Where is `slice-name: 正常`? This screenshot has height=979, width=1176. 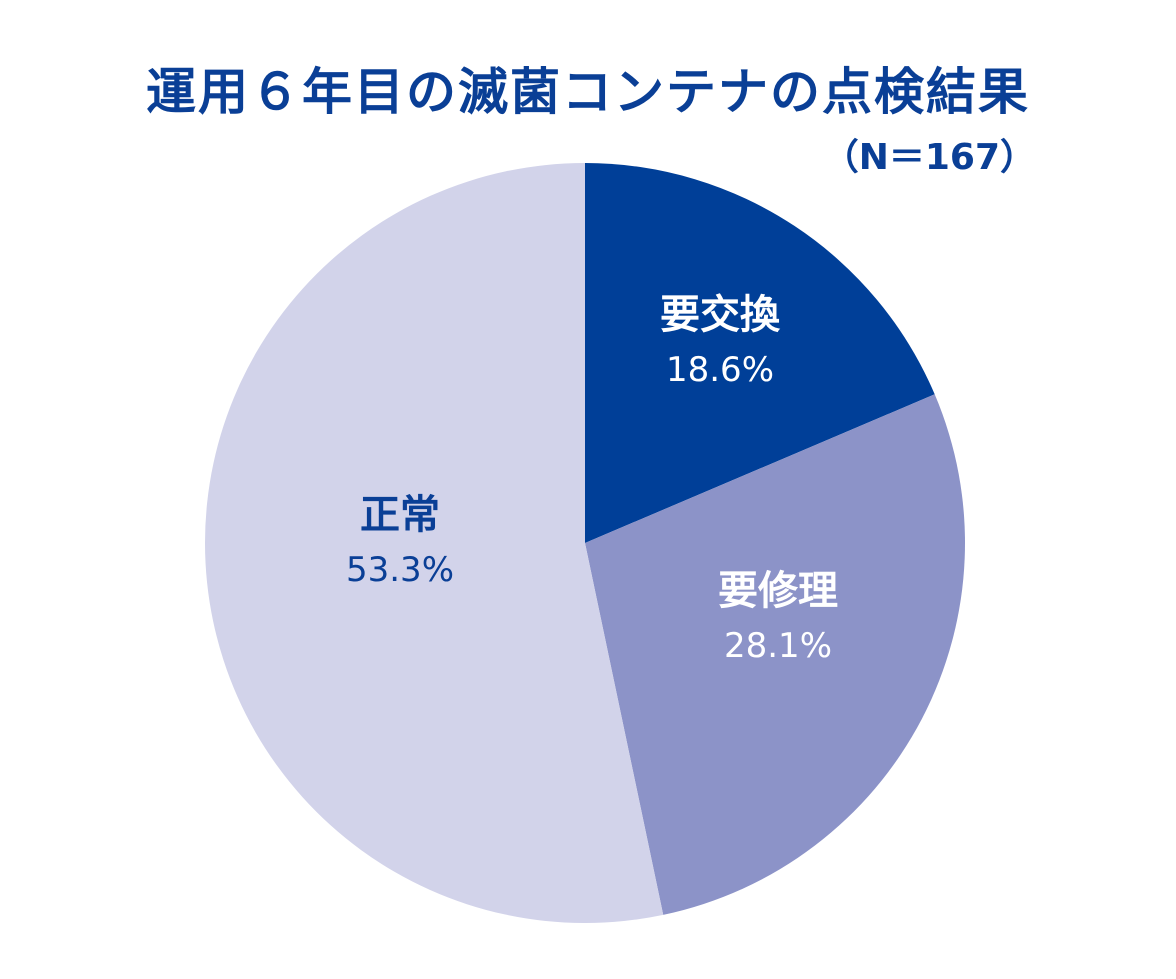 slice-name: 正常 is located at coordinates (400, 515).